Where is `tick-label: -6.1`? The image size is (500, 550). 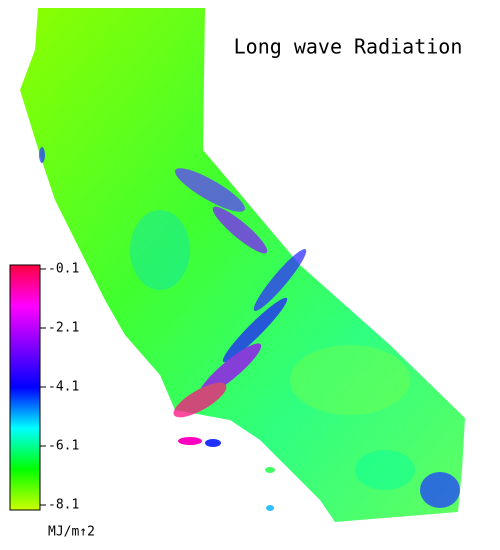
tick-label: -6.1 is located at coordinates (63, 446).